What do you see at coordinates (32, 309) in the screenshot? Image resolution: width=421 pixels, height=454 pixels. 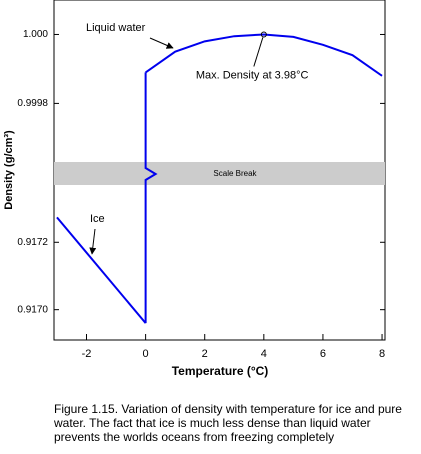 I see `y-tick-label: 0.9170` at bounding box center [32, 309].